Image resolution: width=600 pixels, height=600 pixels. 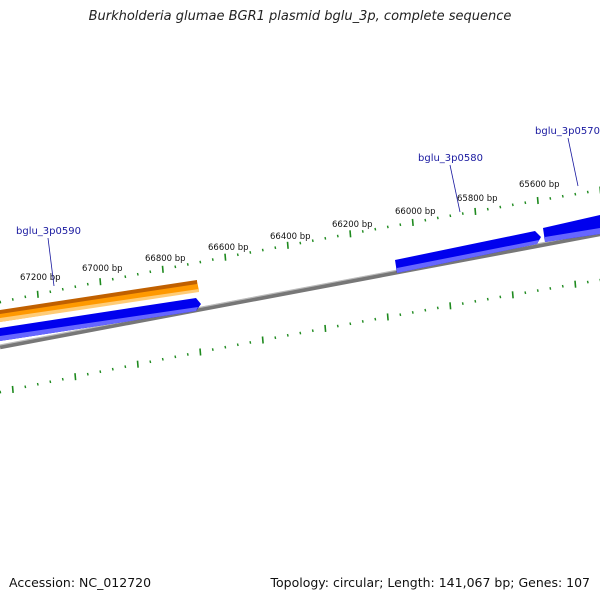 I want to click on gene-label-bglu_3p0580: bglu_3p0580, so click(x=450, y=158).